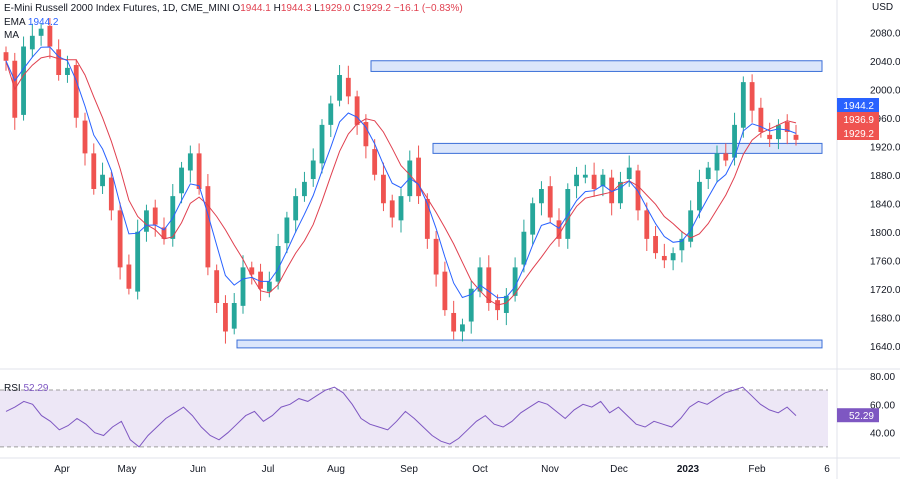  What do you see at coordinates (885, 119) in the screenshot?
I see `y-tick-label: 1960.0` at bounding box center [885, 119].